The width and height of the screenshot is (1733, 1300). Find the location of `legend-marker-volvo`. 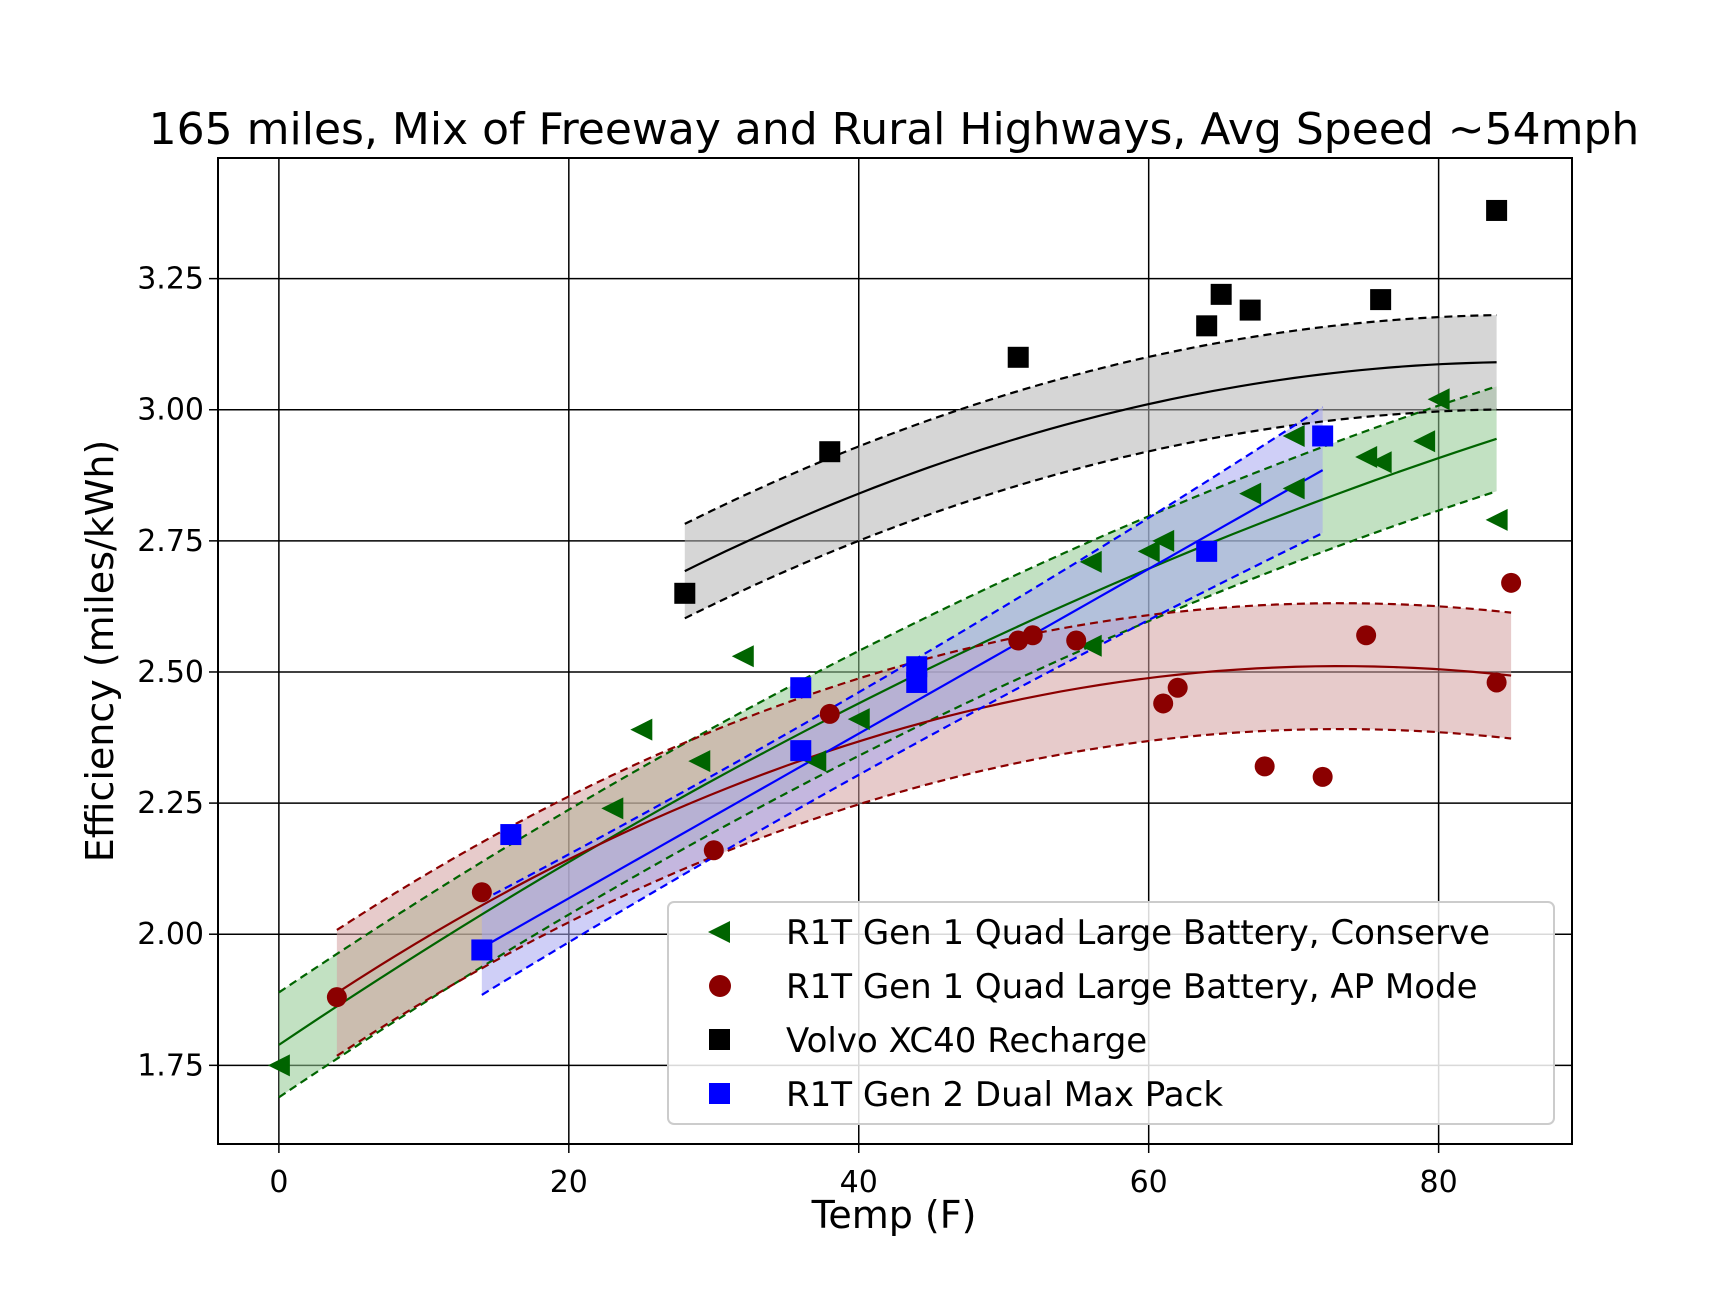

legend-marker-volvo is located at coordinates (719, 1039).